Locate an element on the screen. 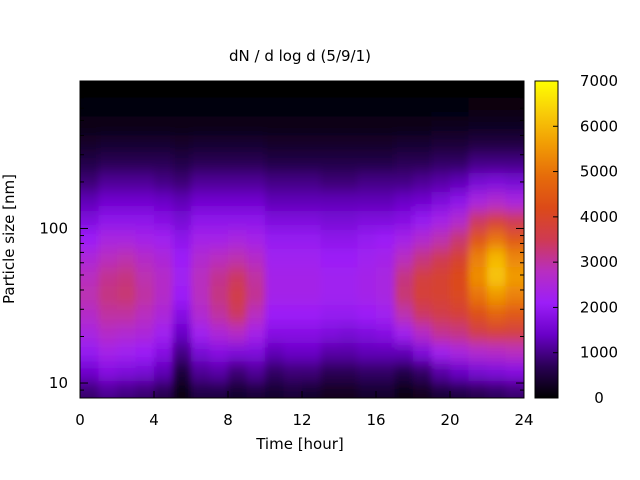 The image size is (640, 480). x-tick-label: 16 is located at coordinates (375, 420).